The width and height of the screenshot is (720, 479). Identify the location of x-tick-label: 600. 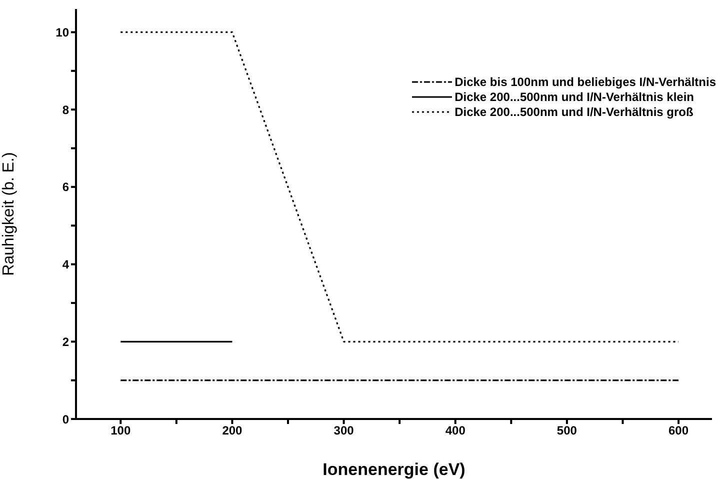
(678, 431).